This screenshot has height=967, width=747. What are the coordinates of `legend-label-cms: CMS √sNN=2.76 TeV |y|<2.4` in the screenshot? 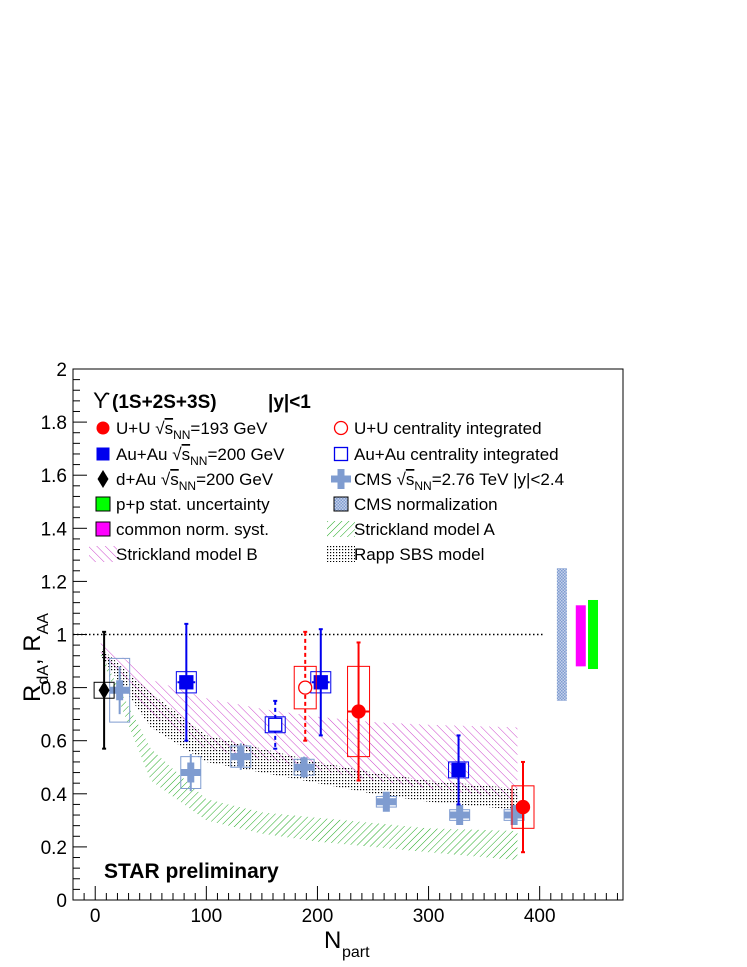 It's located at (459, 481).